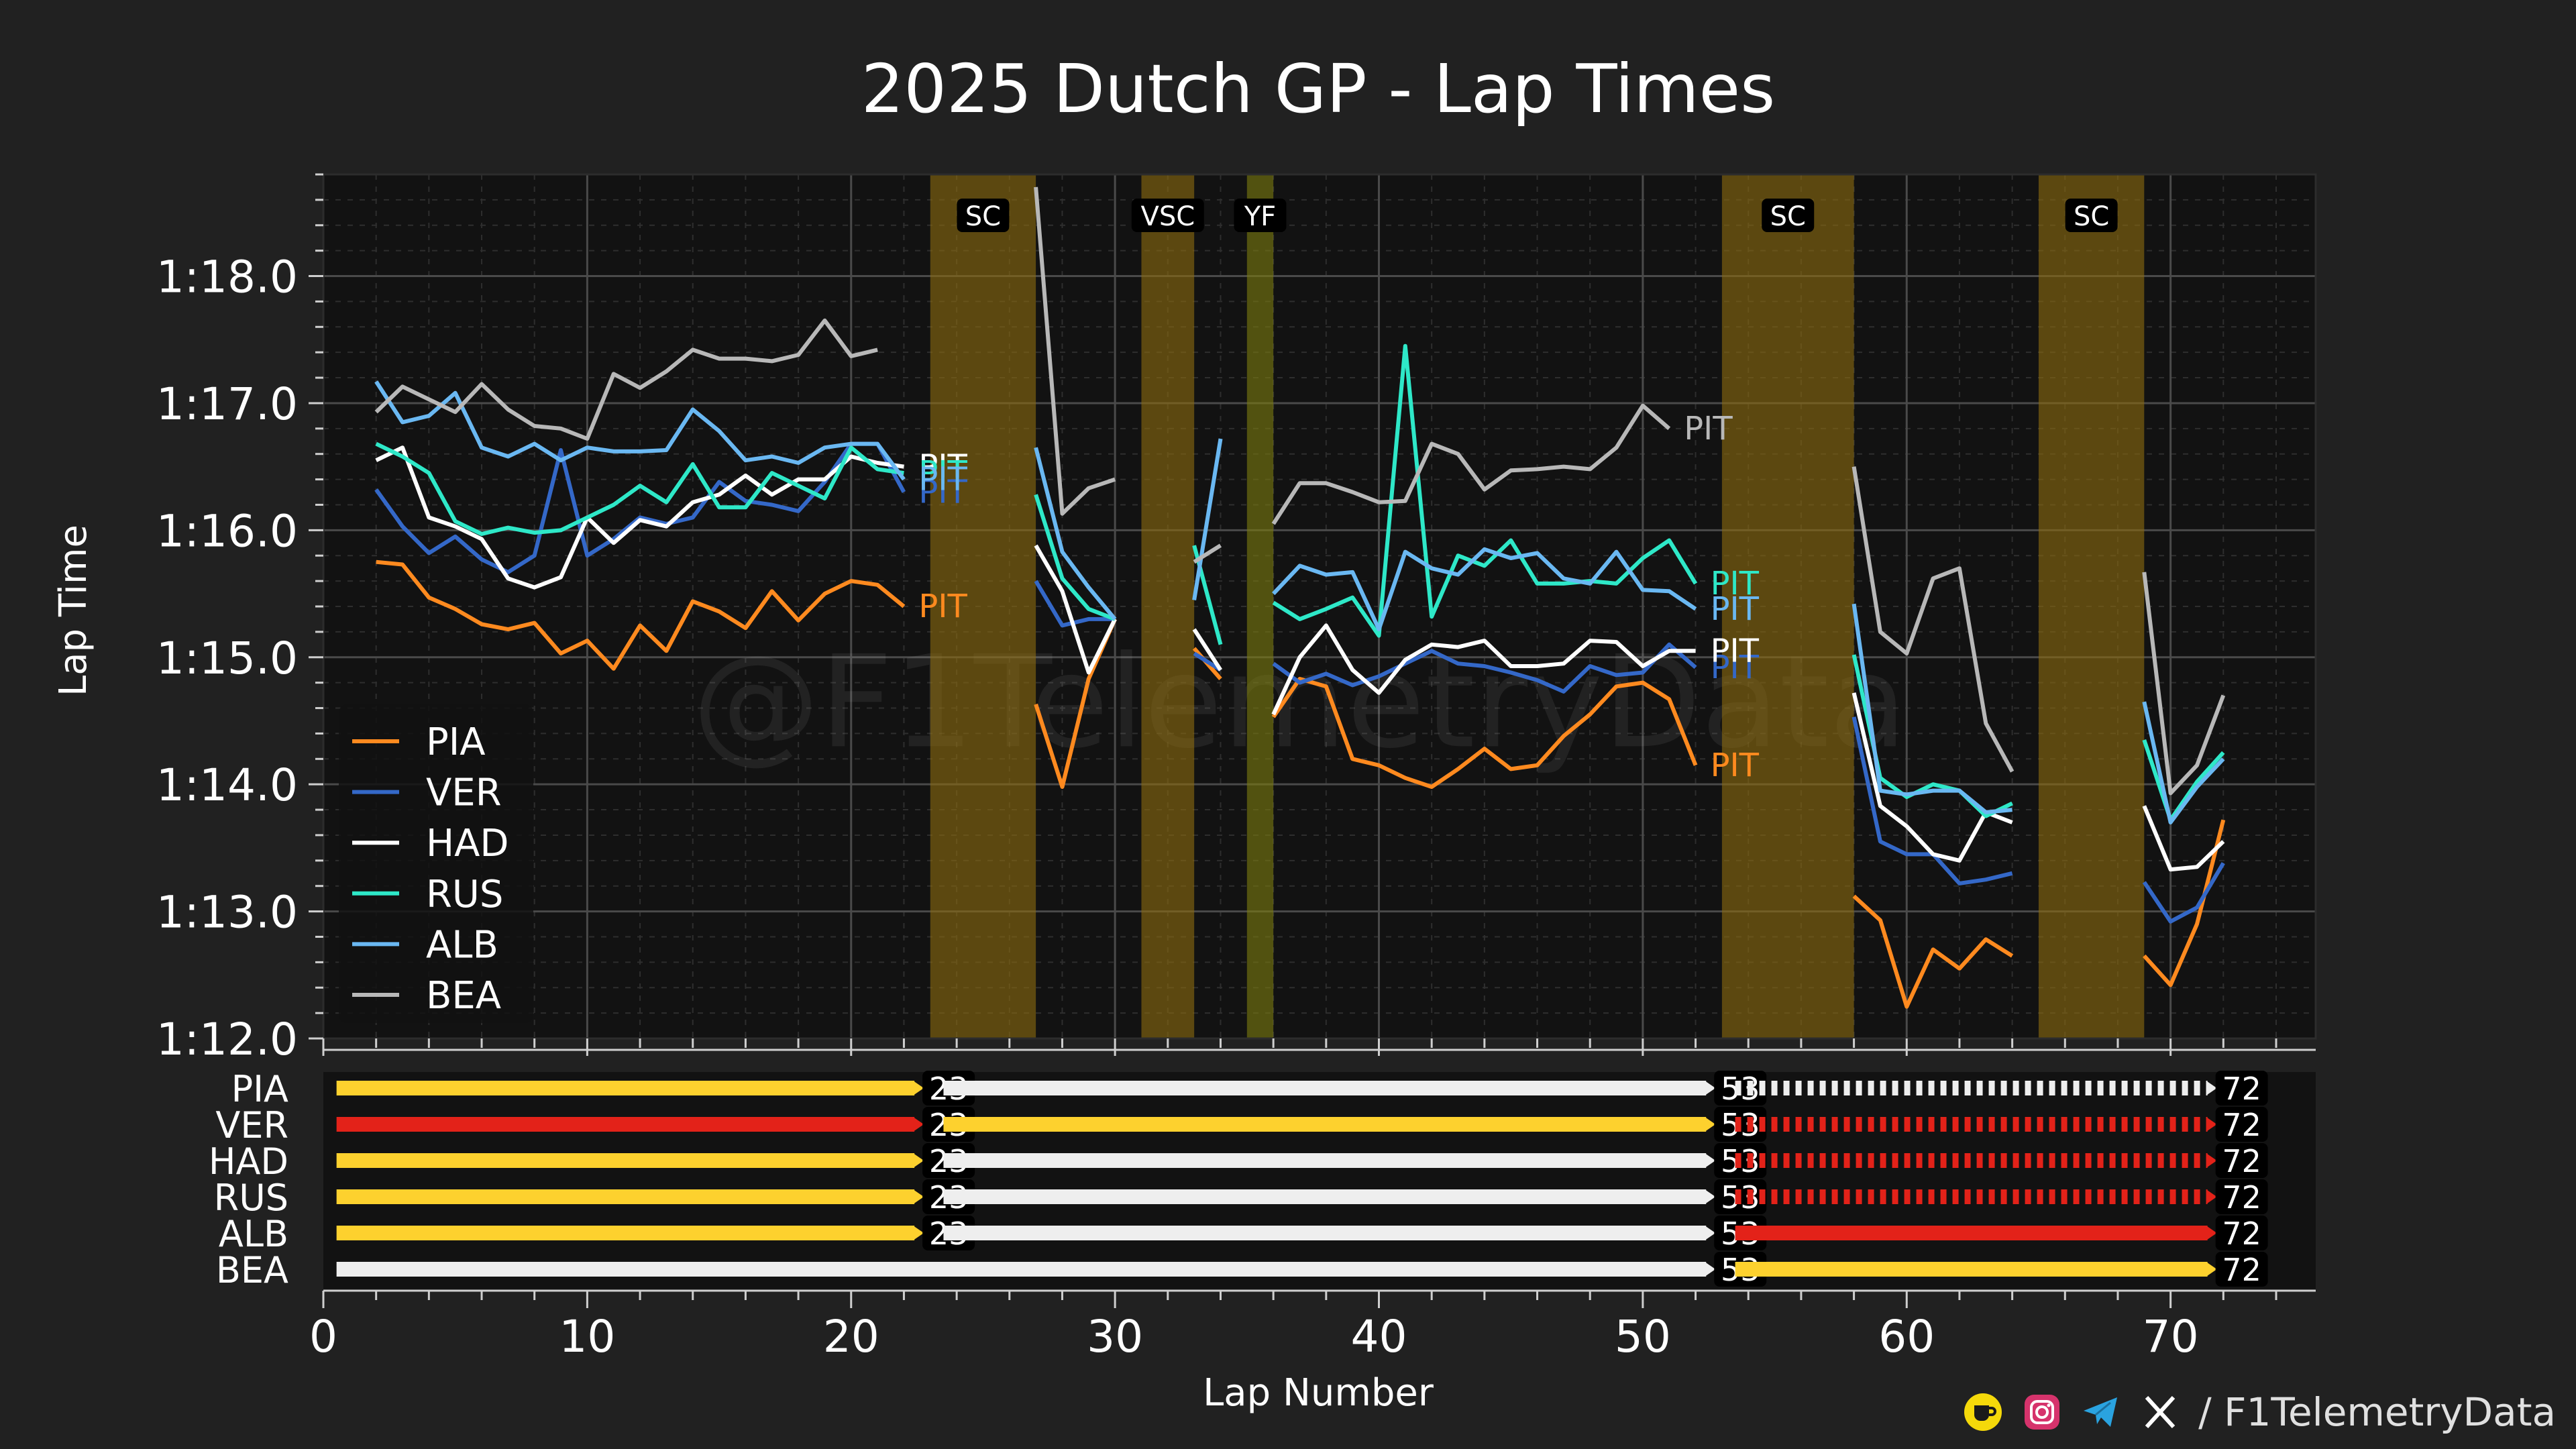 The image size is (2576, 1449). I want to click on x-tick-label: 20, so click(851, 1336).